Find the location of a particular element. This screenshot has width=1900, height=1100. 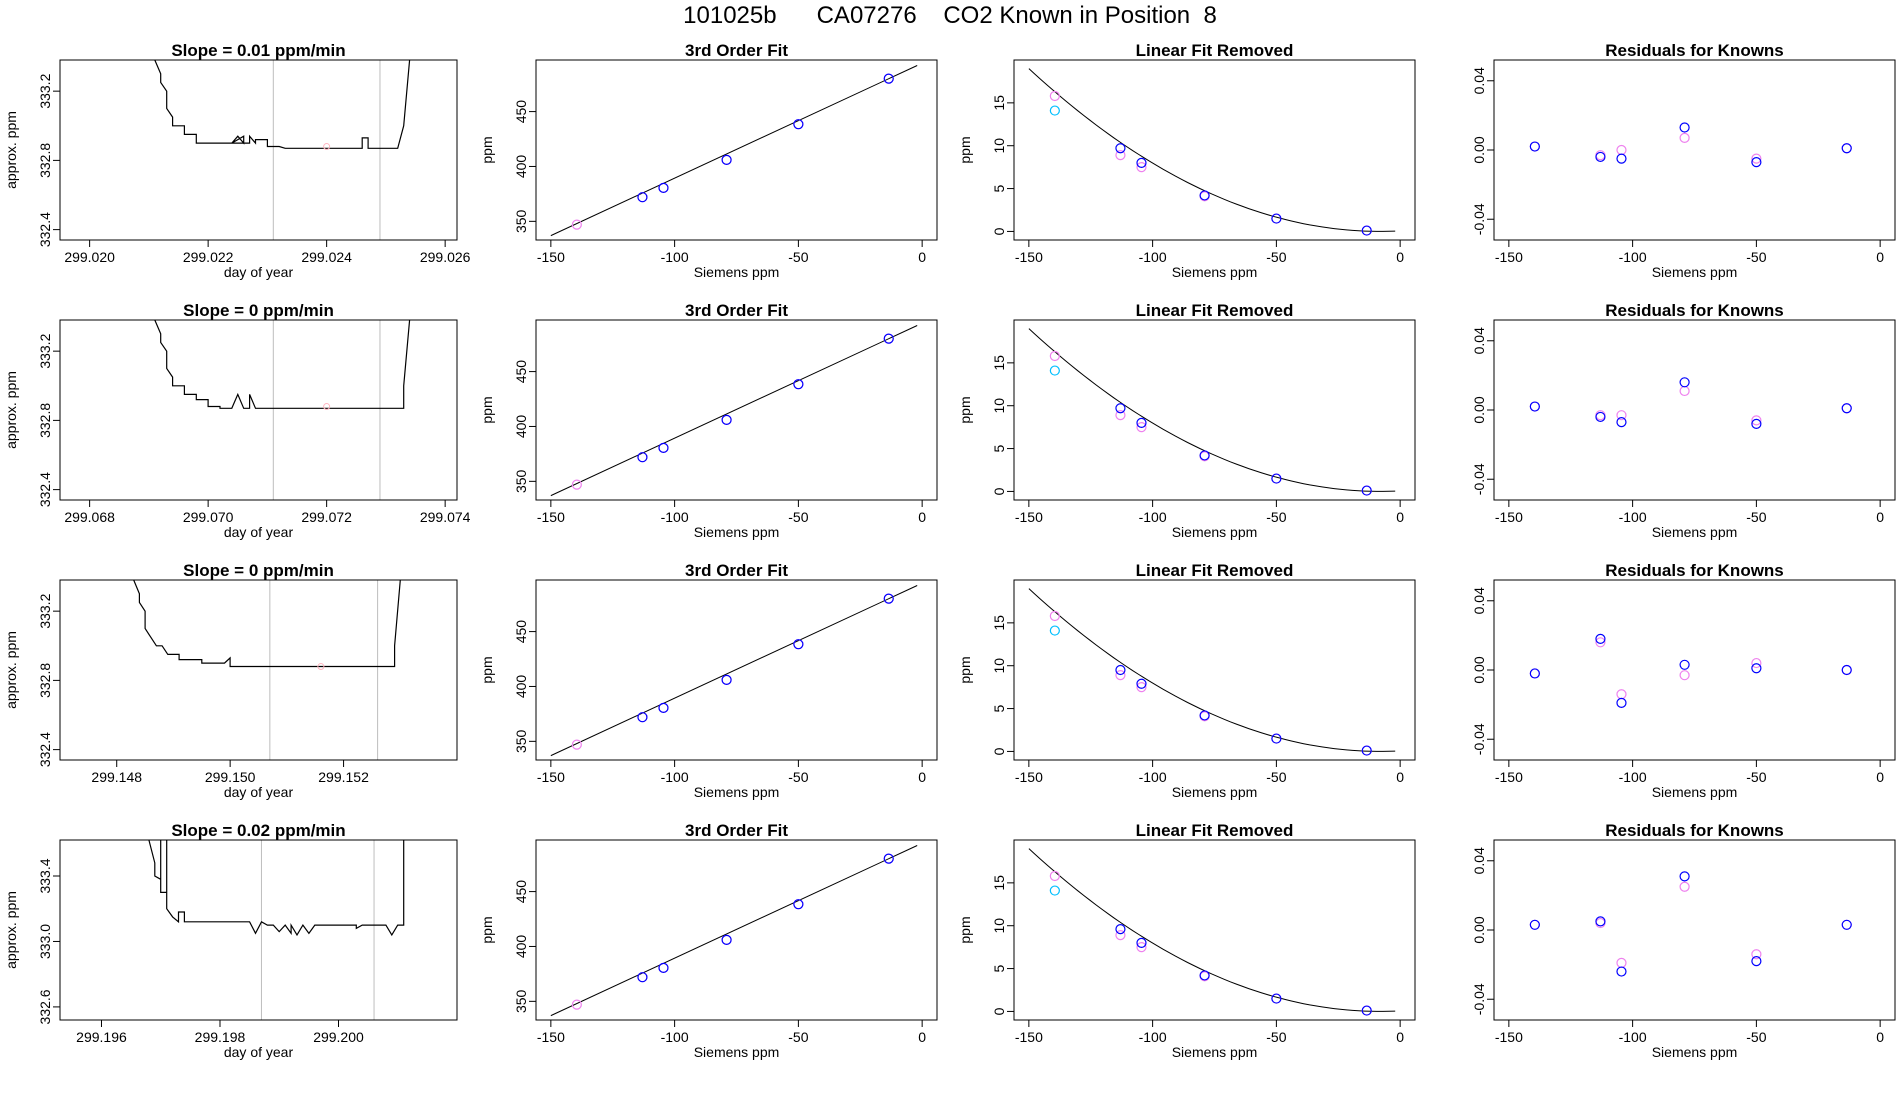

x-axis-label: day of year is located at coordinates (259, 1052).